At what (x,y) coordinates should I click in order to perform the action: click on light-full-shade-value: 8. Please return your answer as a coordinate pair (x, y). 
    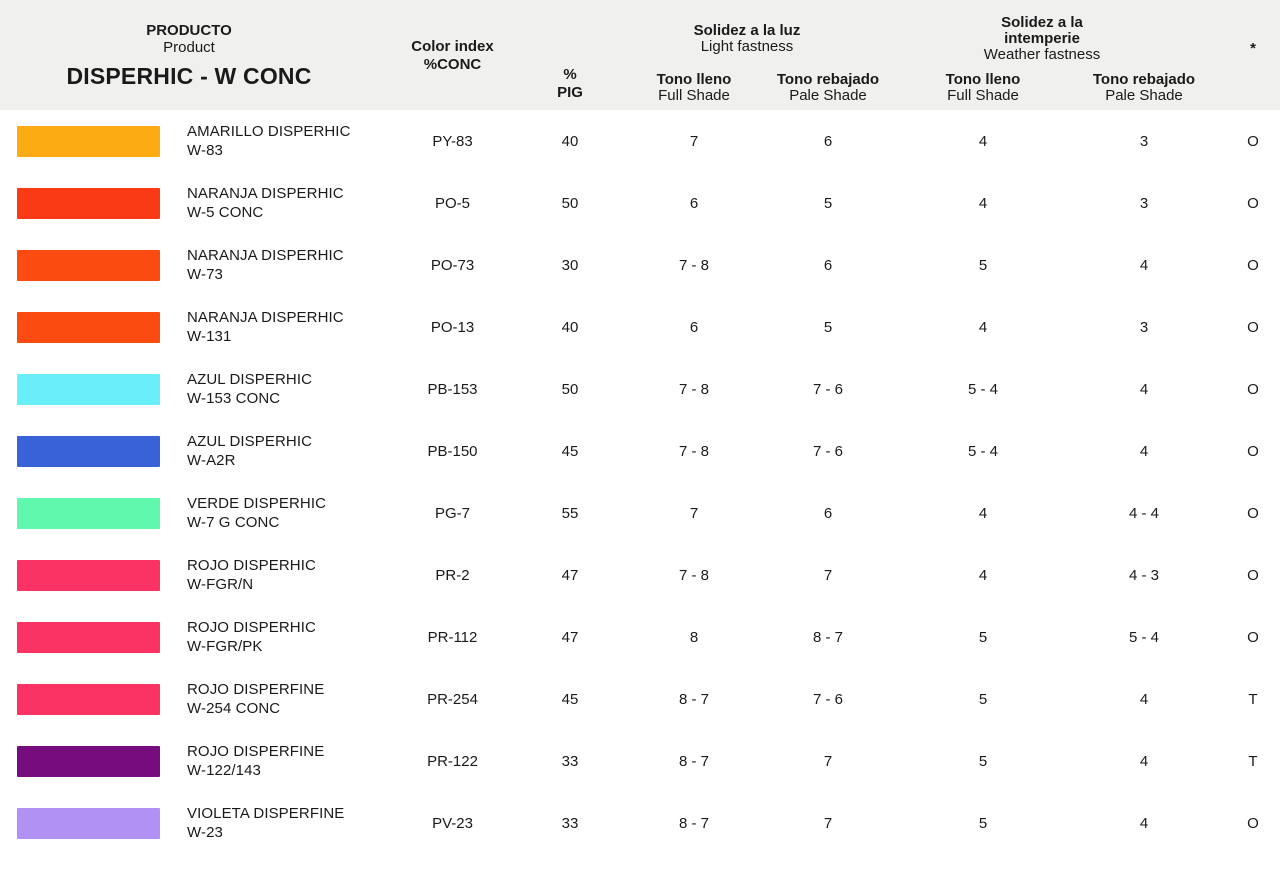
    Looking at the image, I should click on (694, 637).